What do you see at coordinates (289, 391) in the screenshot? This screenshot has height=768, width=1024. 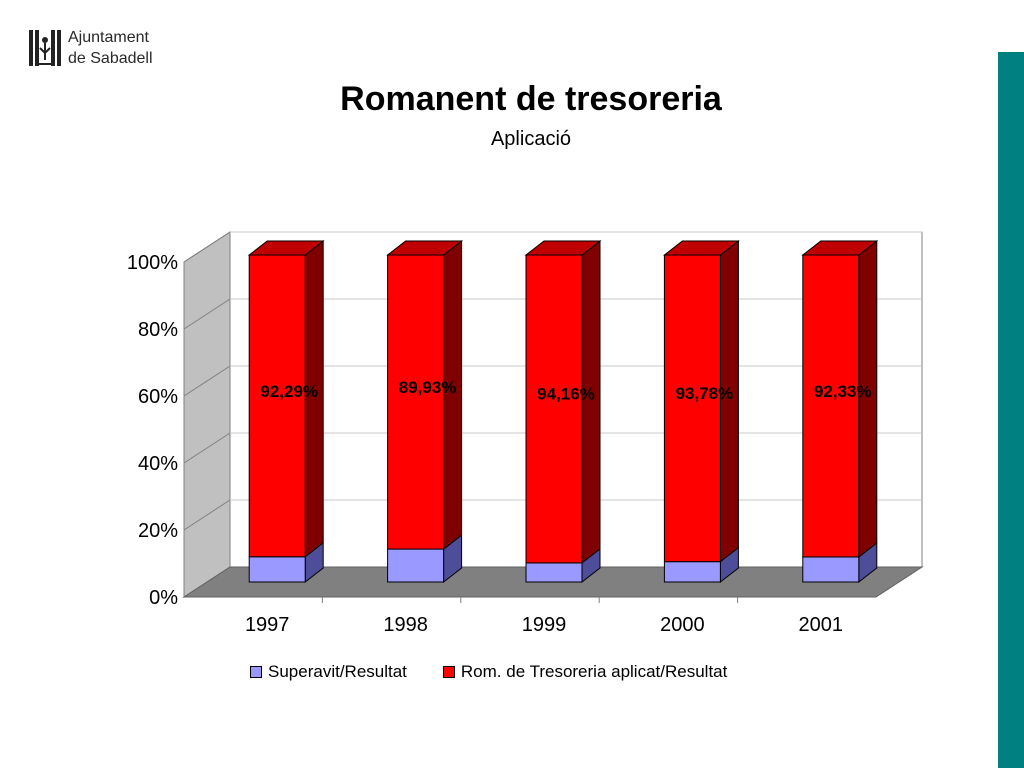 I see `data-label: 92,29%` at bounding box center [289, 391].